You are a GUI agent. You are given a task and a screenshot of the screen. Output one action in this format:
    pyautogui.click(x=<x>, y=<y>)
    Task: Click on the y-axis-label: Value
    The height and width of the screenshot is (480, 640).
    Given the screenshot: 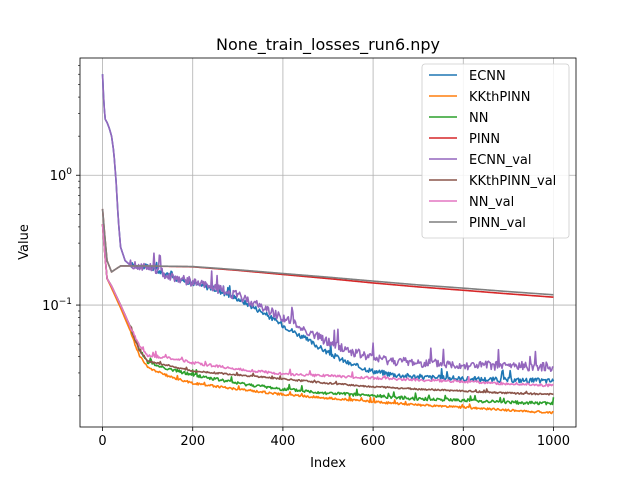 What is the action you would take?
    pyautogui.click(x=24, y=242)
    